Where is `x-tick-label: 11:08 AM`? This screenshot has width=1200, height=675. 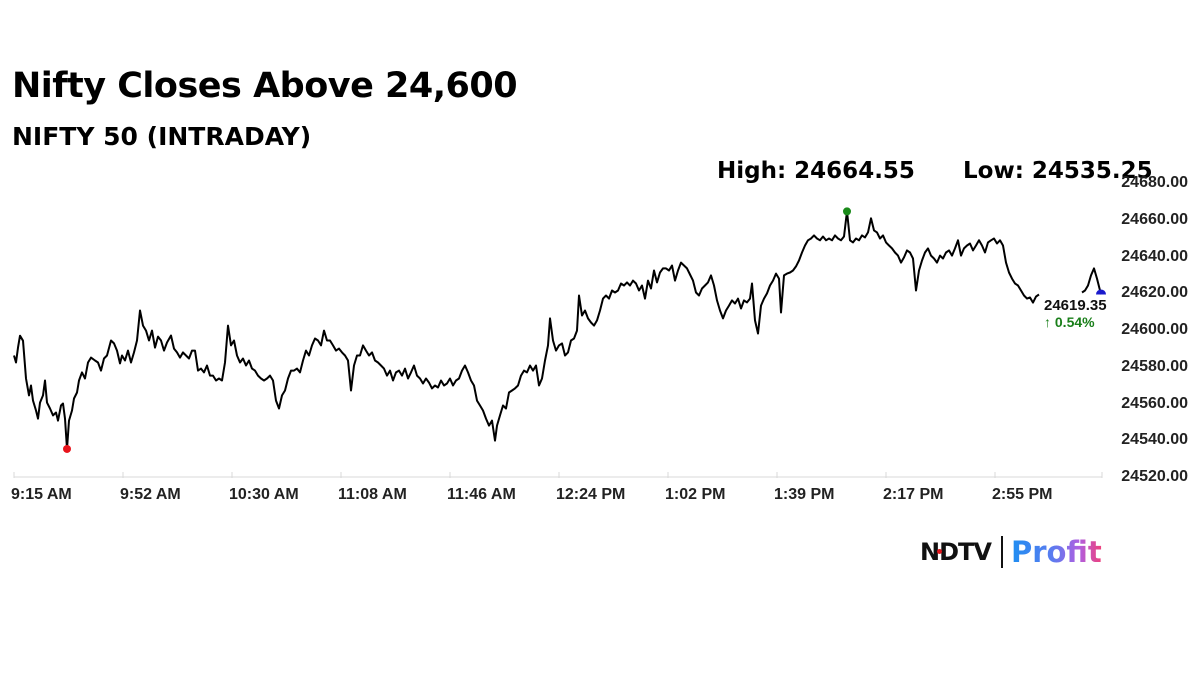
x-tick-label: 11:08 AM is located at coordinates (372, 494).